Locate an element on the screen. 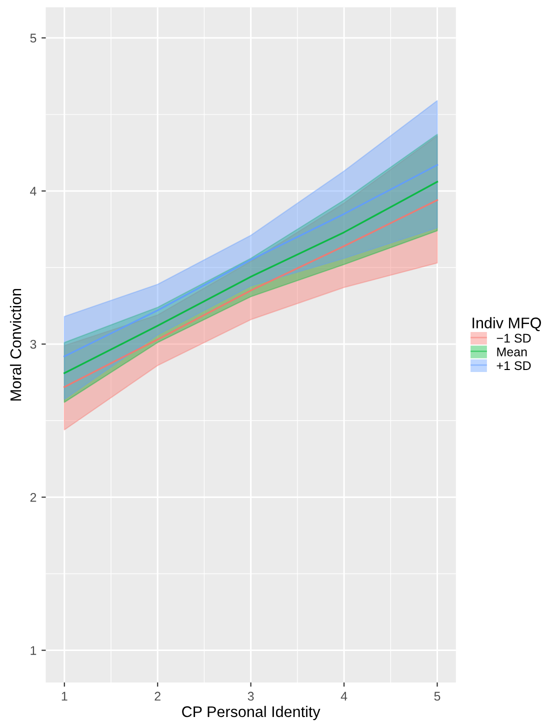 Image resolution: width=558 pixels, height=726 pixels. legend-label: Mean is located at coordinates (512, 352).